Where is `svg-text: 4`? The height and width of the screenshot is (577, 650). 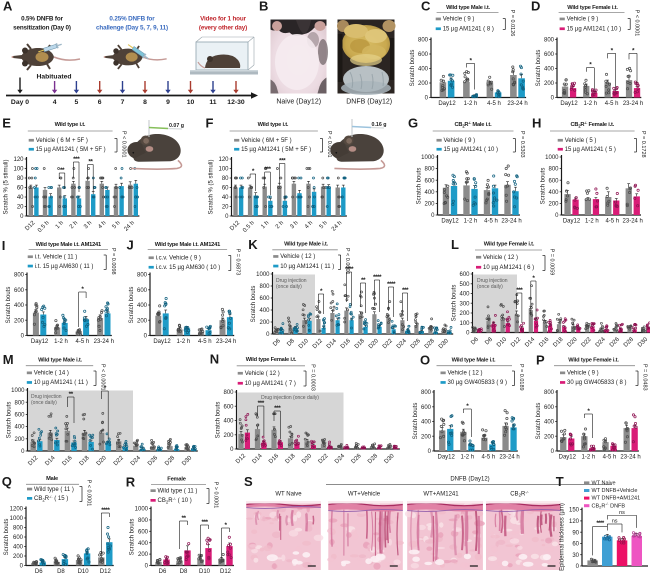
svg-text: 4 is located at coordinates (55, 102).